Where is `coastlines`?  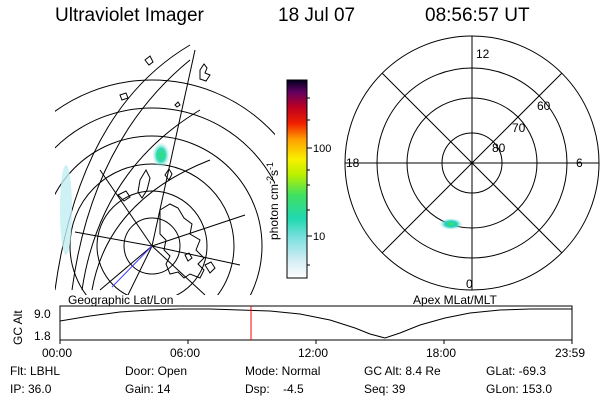 coastlines is located at coordinates (166, 167).